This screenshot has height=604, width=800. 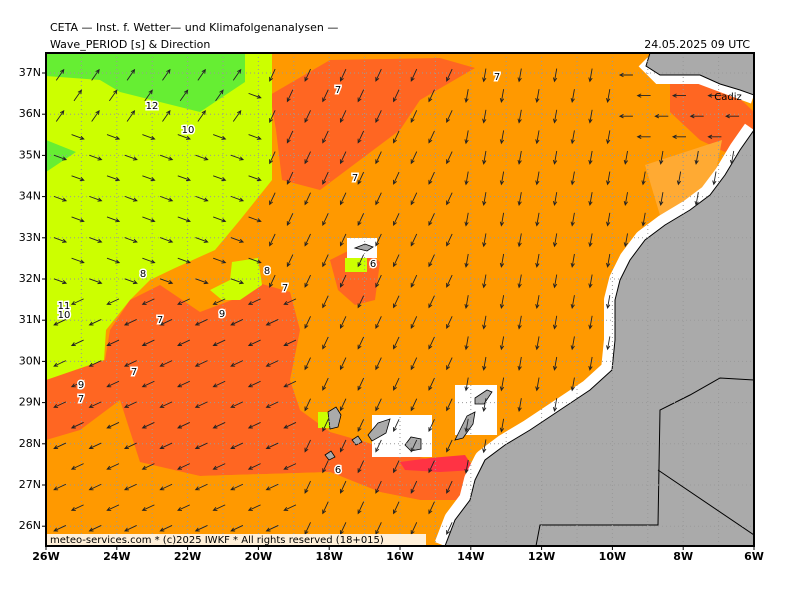 What do you see at coordinates (30, 319) in the screenshot?
I see `lat-label: 31N` at bounding box center [30, 319].